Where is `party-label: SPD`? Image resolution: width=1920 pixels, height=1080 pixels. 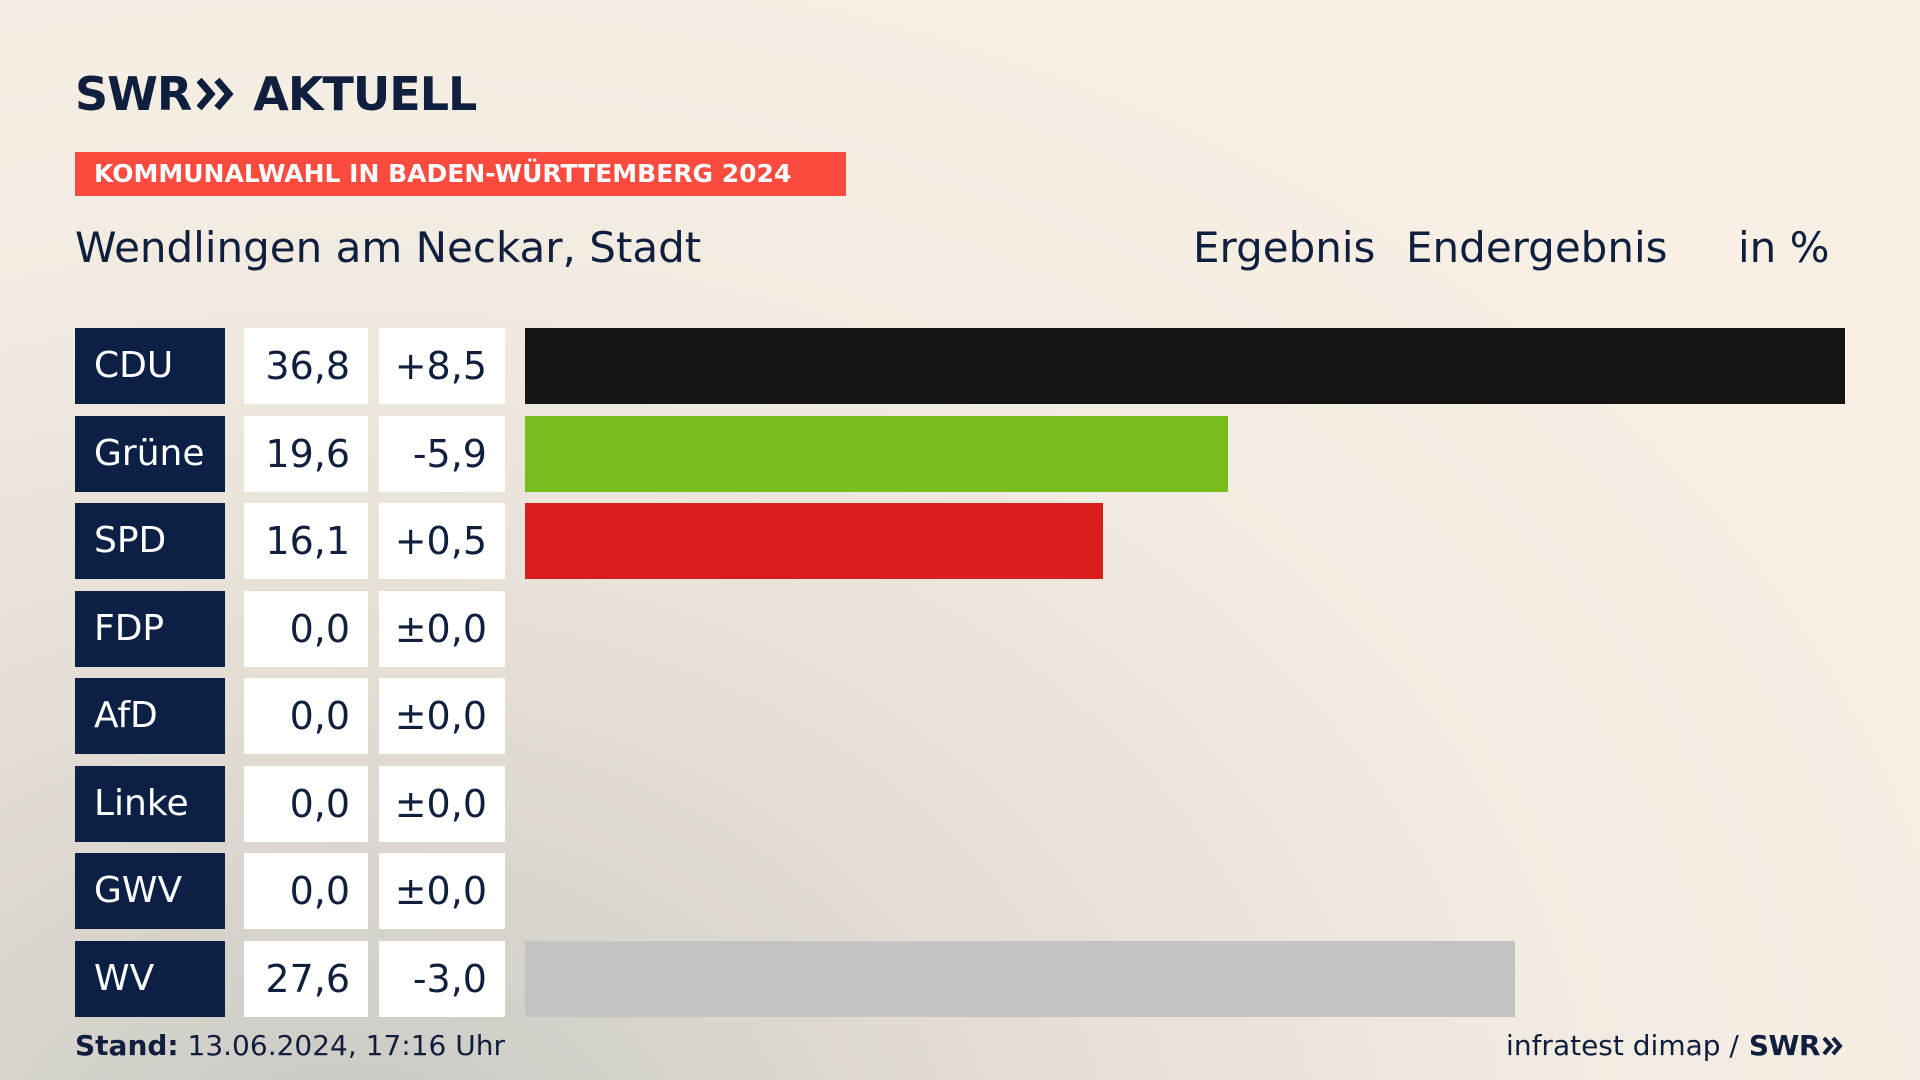 party-label: SPD is located at coordinates (150, 541).